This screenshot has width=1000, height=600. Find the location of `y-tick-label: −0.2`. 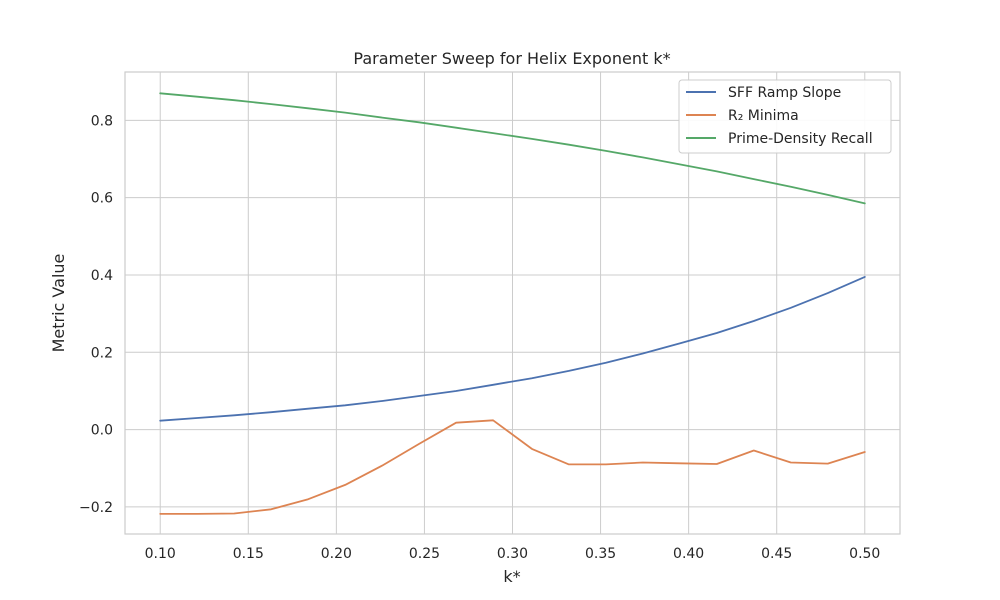

y-tick-label: −0.2 is located at coordinates (96, 508).